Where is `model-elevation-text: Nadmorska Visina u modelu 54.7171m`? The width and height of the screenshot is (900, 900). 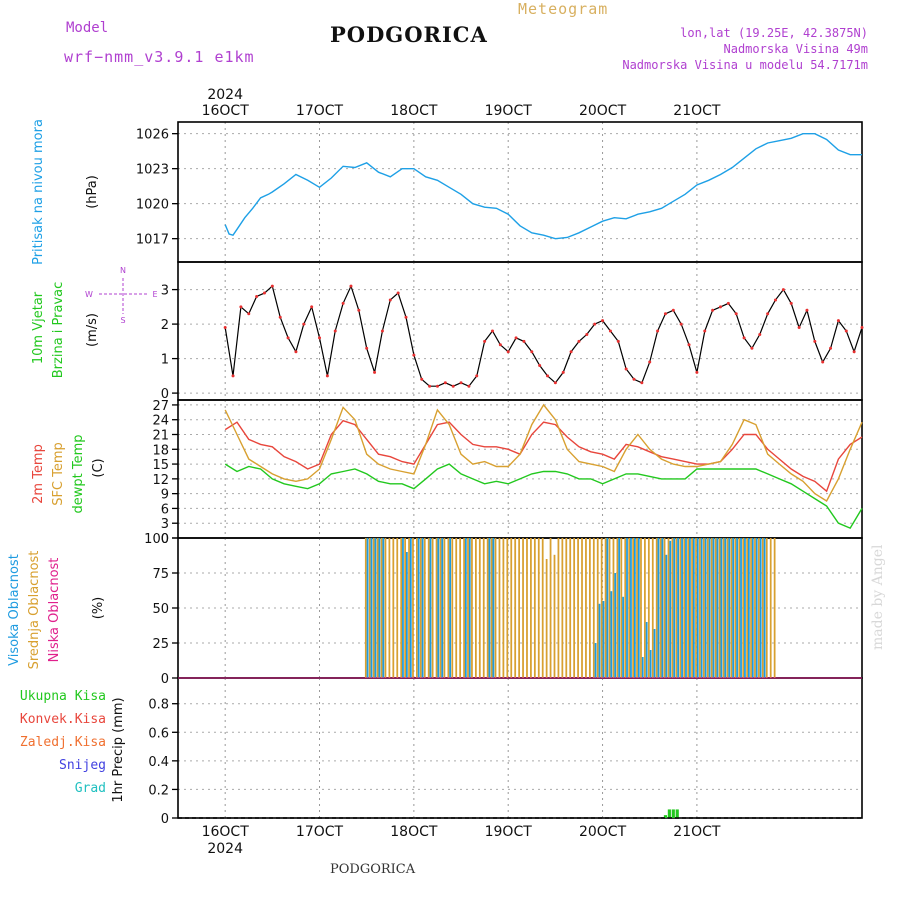
model-elevation-text: Nadmorska Visina u modelu 54.7171m is located at coordinates (745, 65).